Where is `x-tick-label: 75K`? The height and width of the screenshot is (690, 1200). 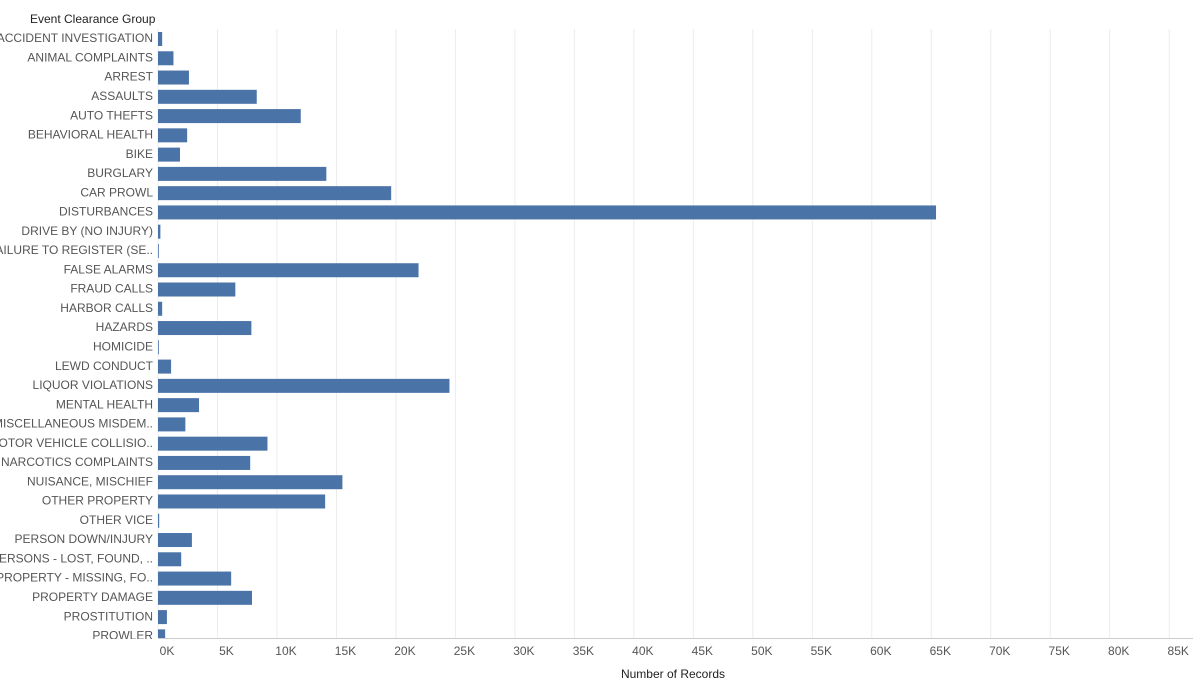 x-tick-label: 75K is located at coordinates (1059, 651).